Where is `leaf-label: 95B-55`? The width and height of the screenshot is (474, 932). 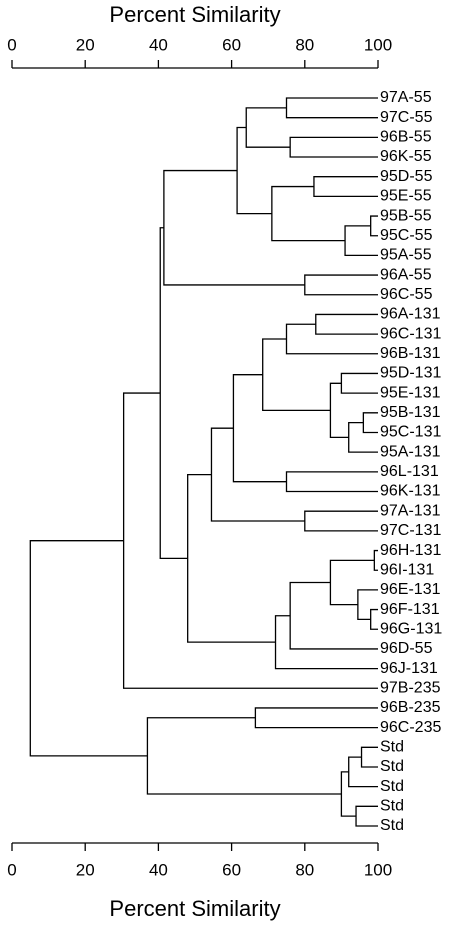
leaf-label: 95B-55 is located at coordinates (406, 215).